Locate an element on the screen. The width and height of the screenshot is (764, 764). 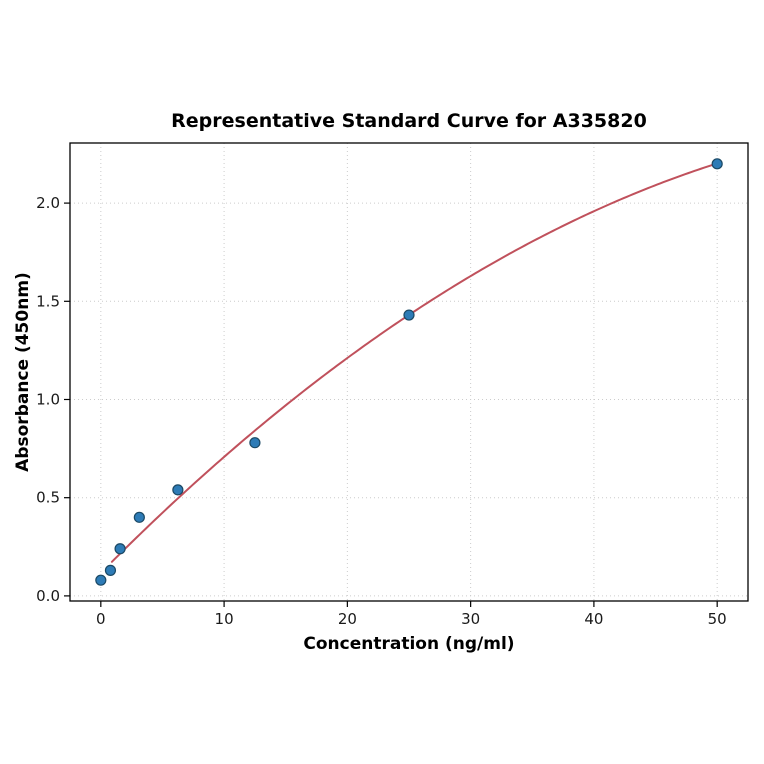
x-tick-label: 10 is located at coordinates (224, 619).